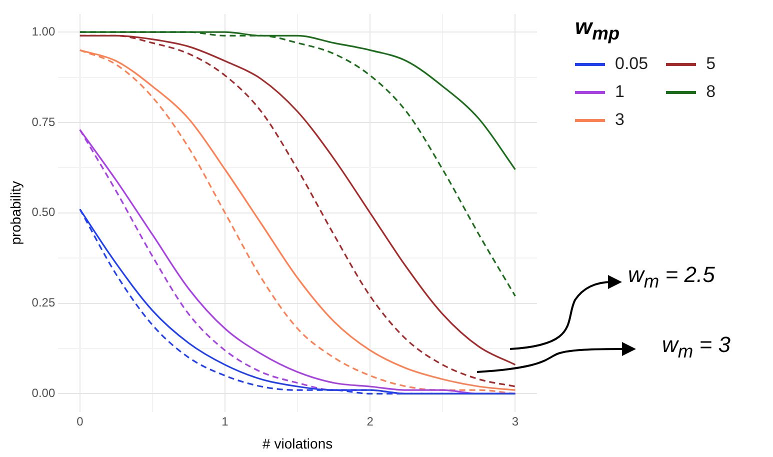 This screenshot has width=773, height=457. I want to click on x-axis-title: # violations, so click(297, 443).